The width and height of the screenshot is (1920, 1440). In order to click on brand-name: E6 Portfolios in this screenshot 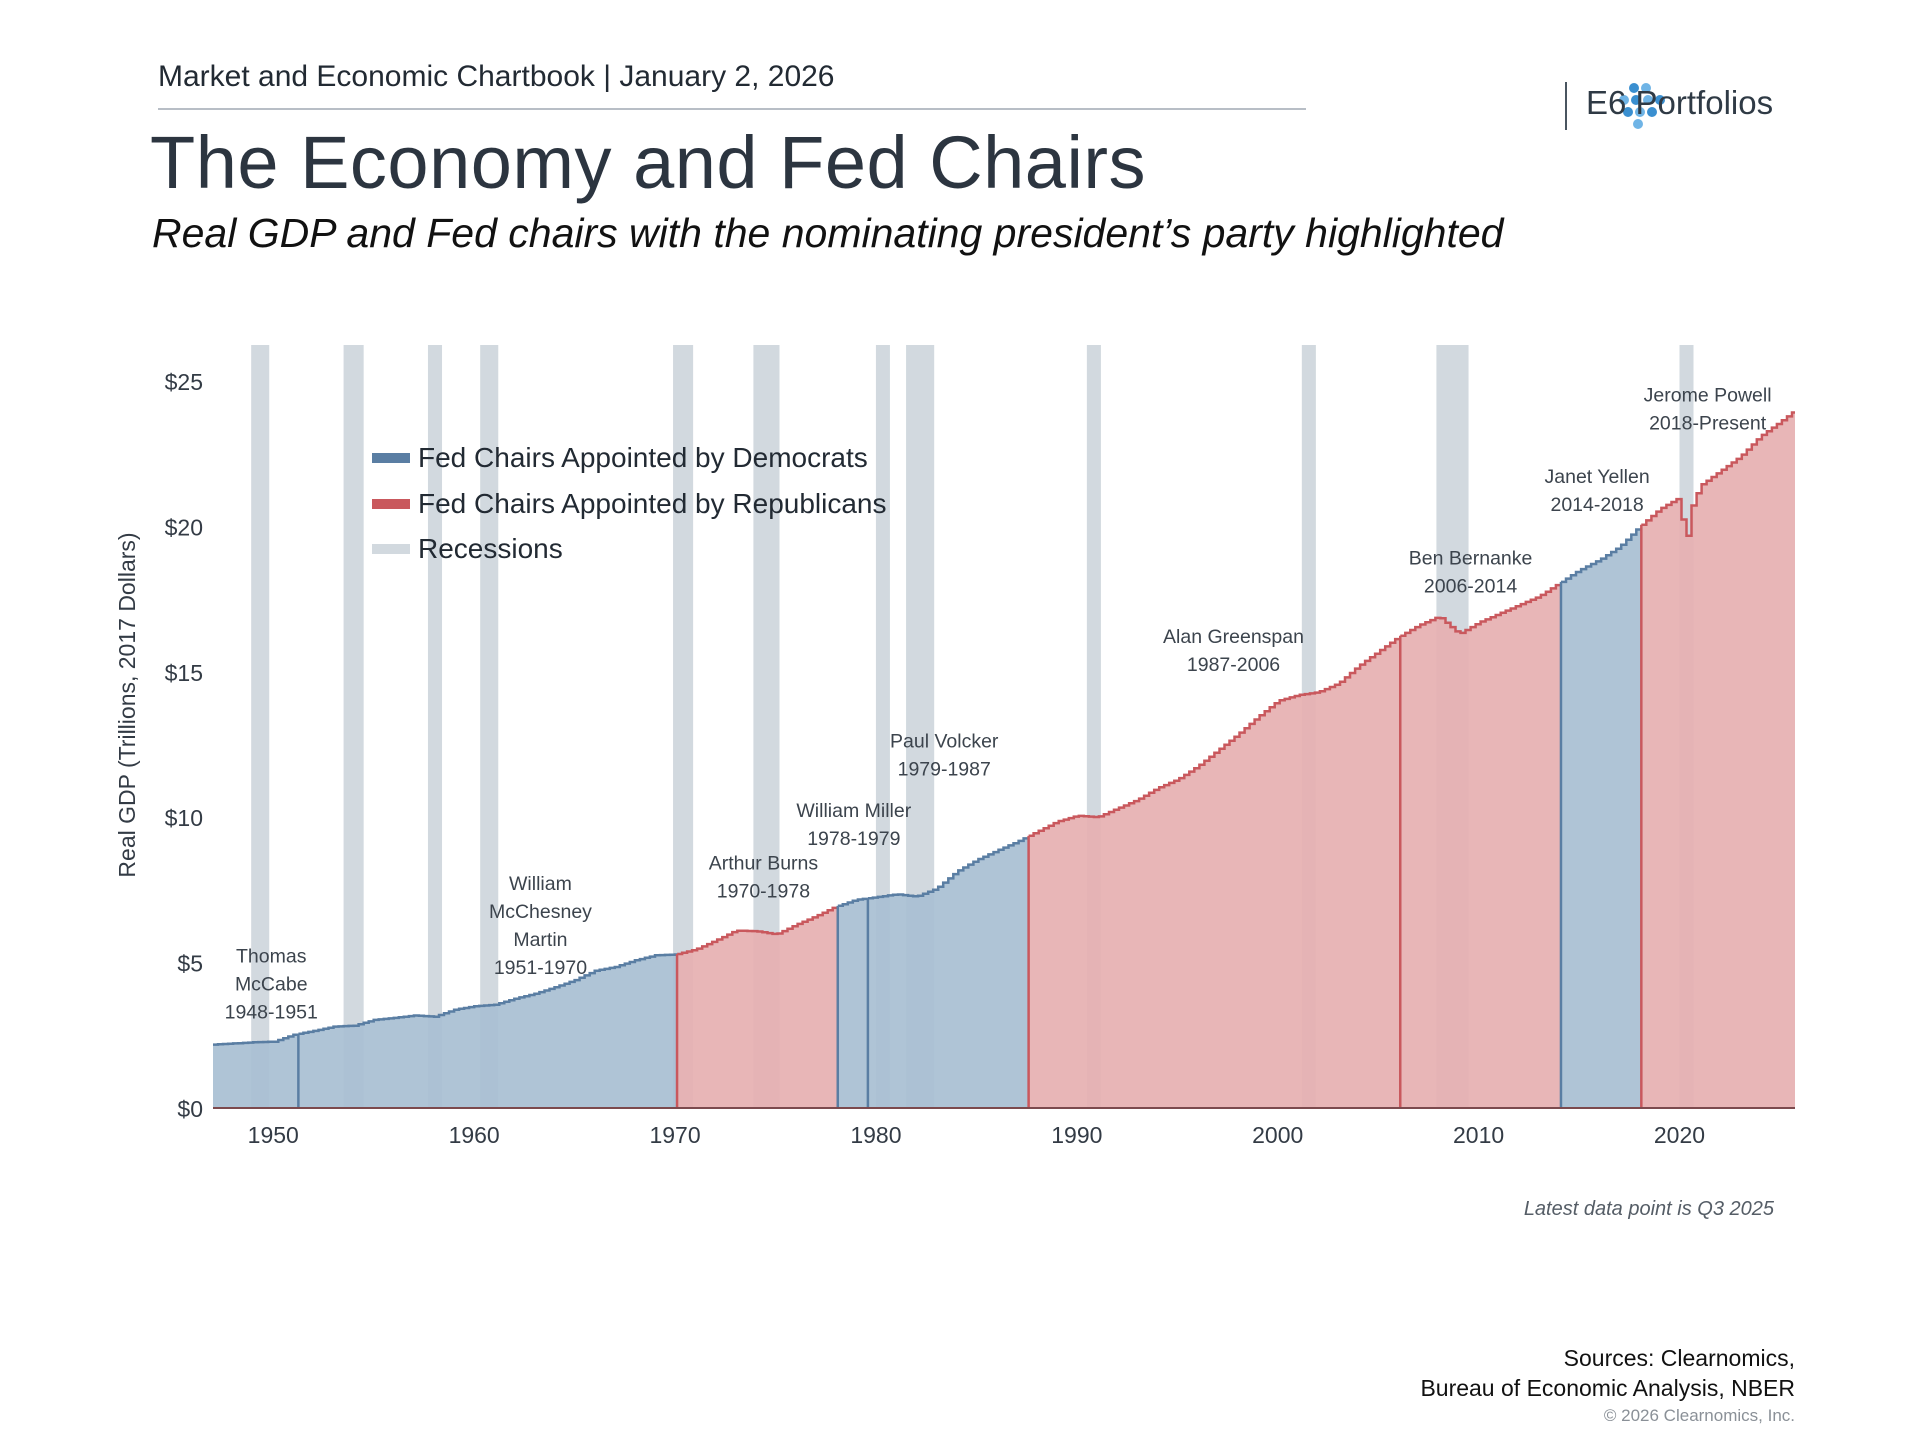, I will do `click(1680, 102)`.